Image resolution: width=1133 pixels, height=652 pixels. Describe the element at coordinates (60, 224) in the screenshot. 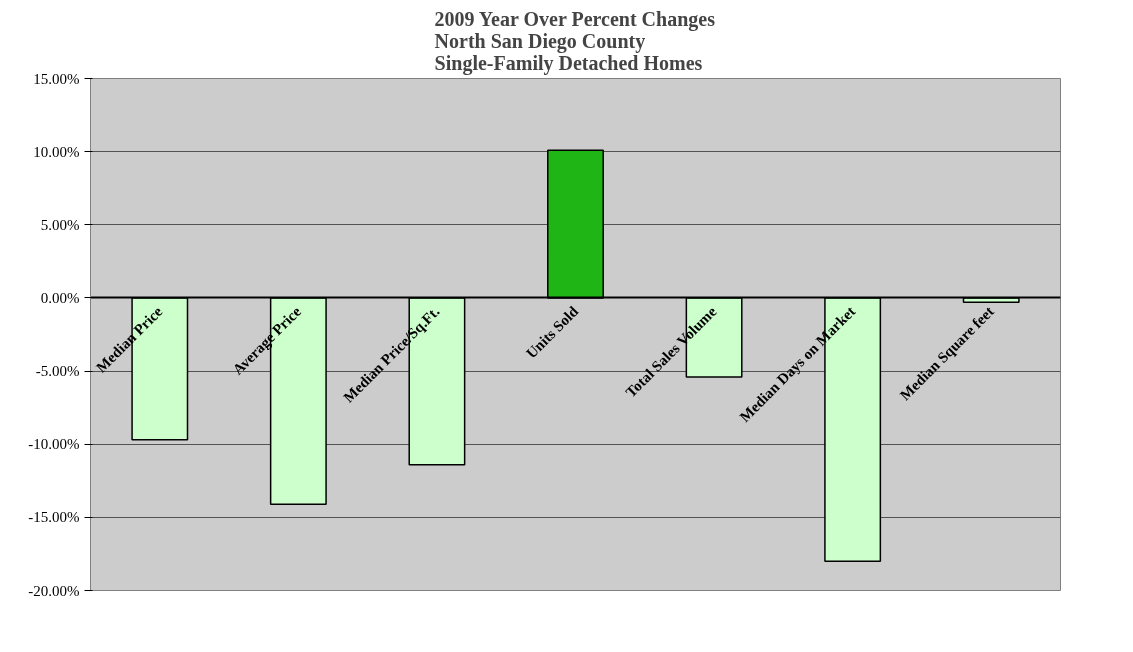

I see `y-tick-label: 5.00%` at that location.